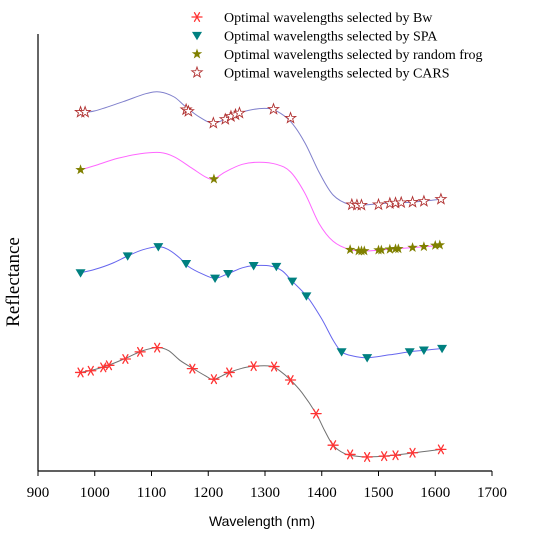 The height and width of the screenshot is (535, 550). Describe the element at coordinates (262, 521) in the screenshot. I see `x-axis-label: Wavelength (nm)` at that location.